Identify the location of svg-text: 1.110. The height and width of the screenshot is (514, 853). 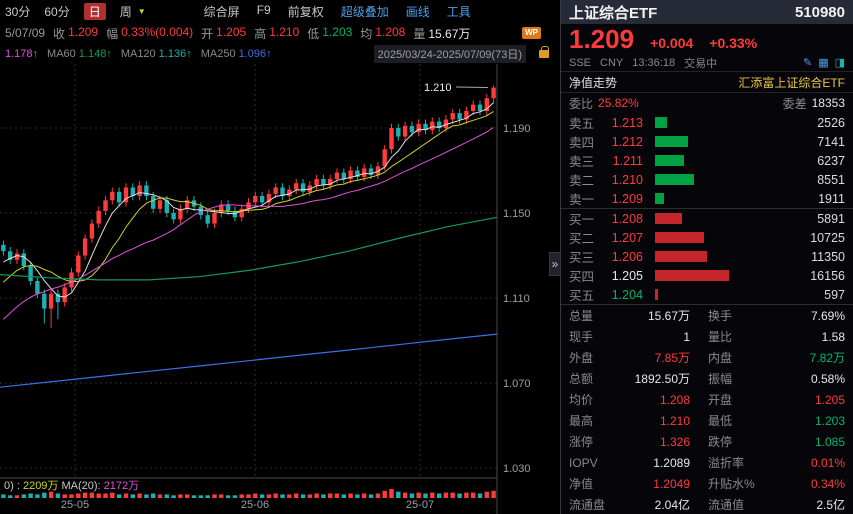
(516, 299).